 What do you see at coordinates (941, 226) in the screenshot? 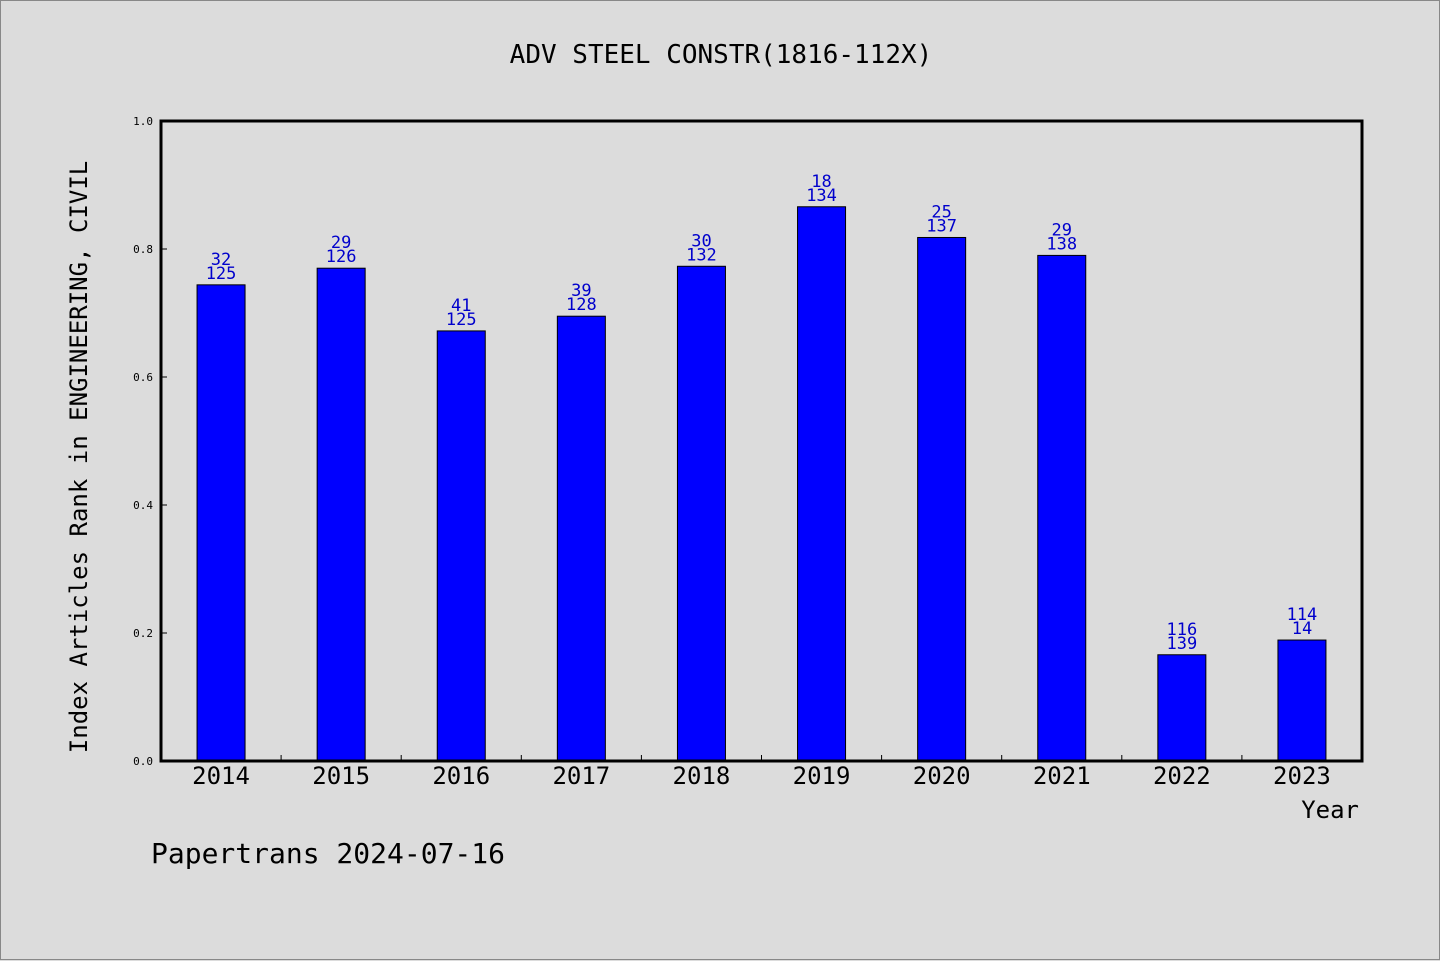
I see `data-label-bottom: 137` at bounding box center [941, 226].